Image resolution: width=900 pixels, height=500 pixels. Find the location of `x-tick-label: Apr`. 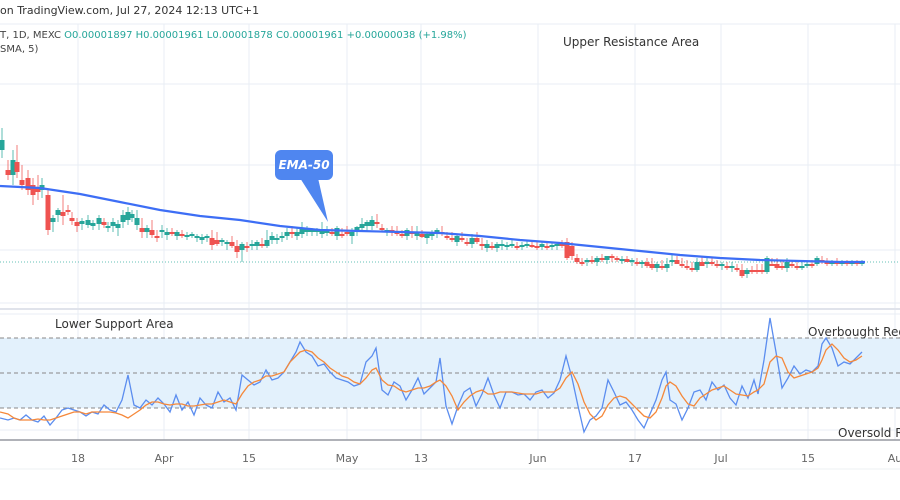

x-tick-label: Apr is located at coordinates (164, 458).